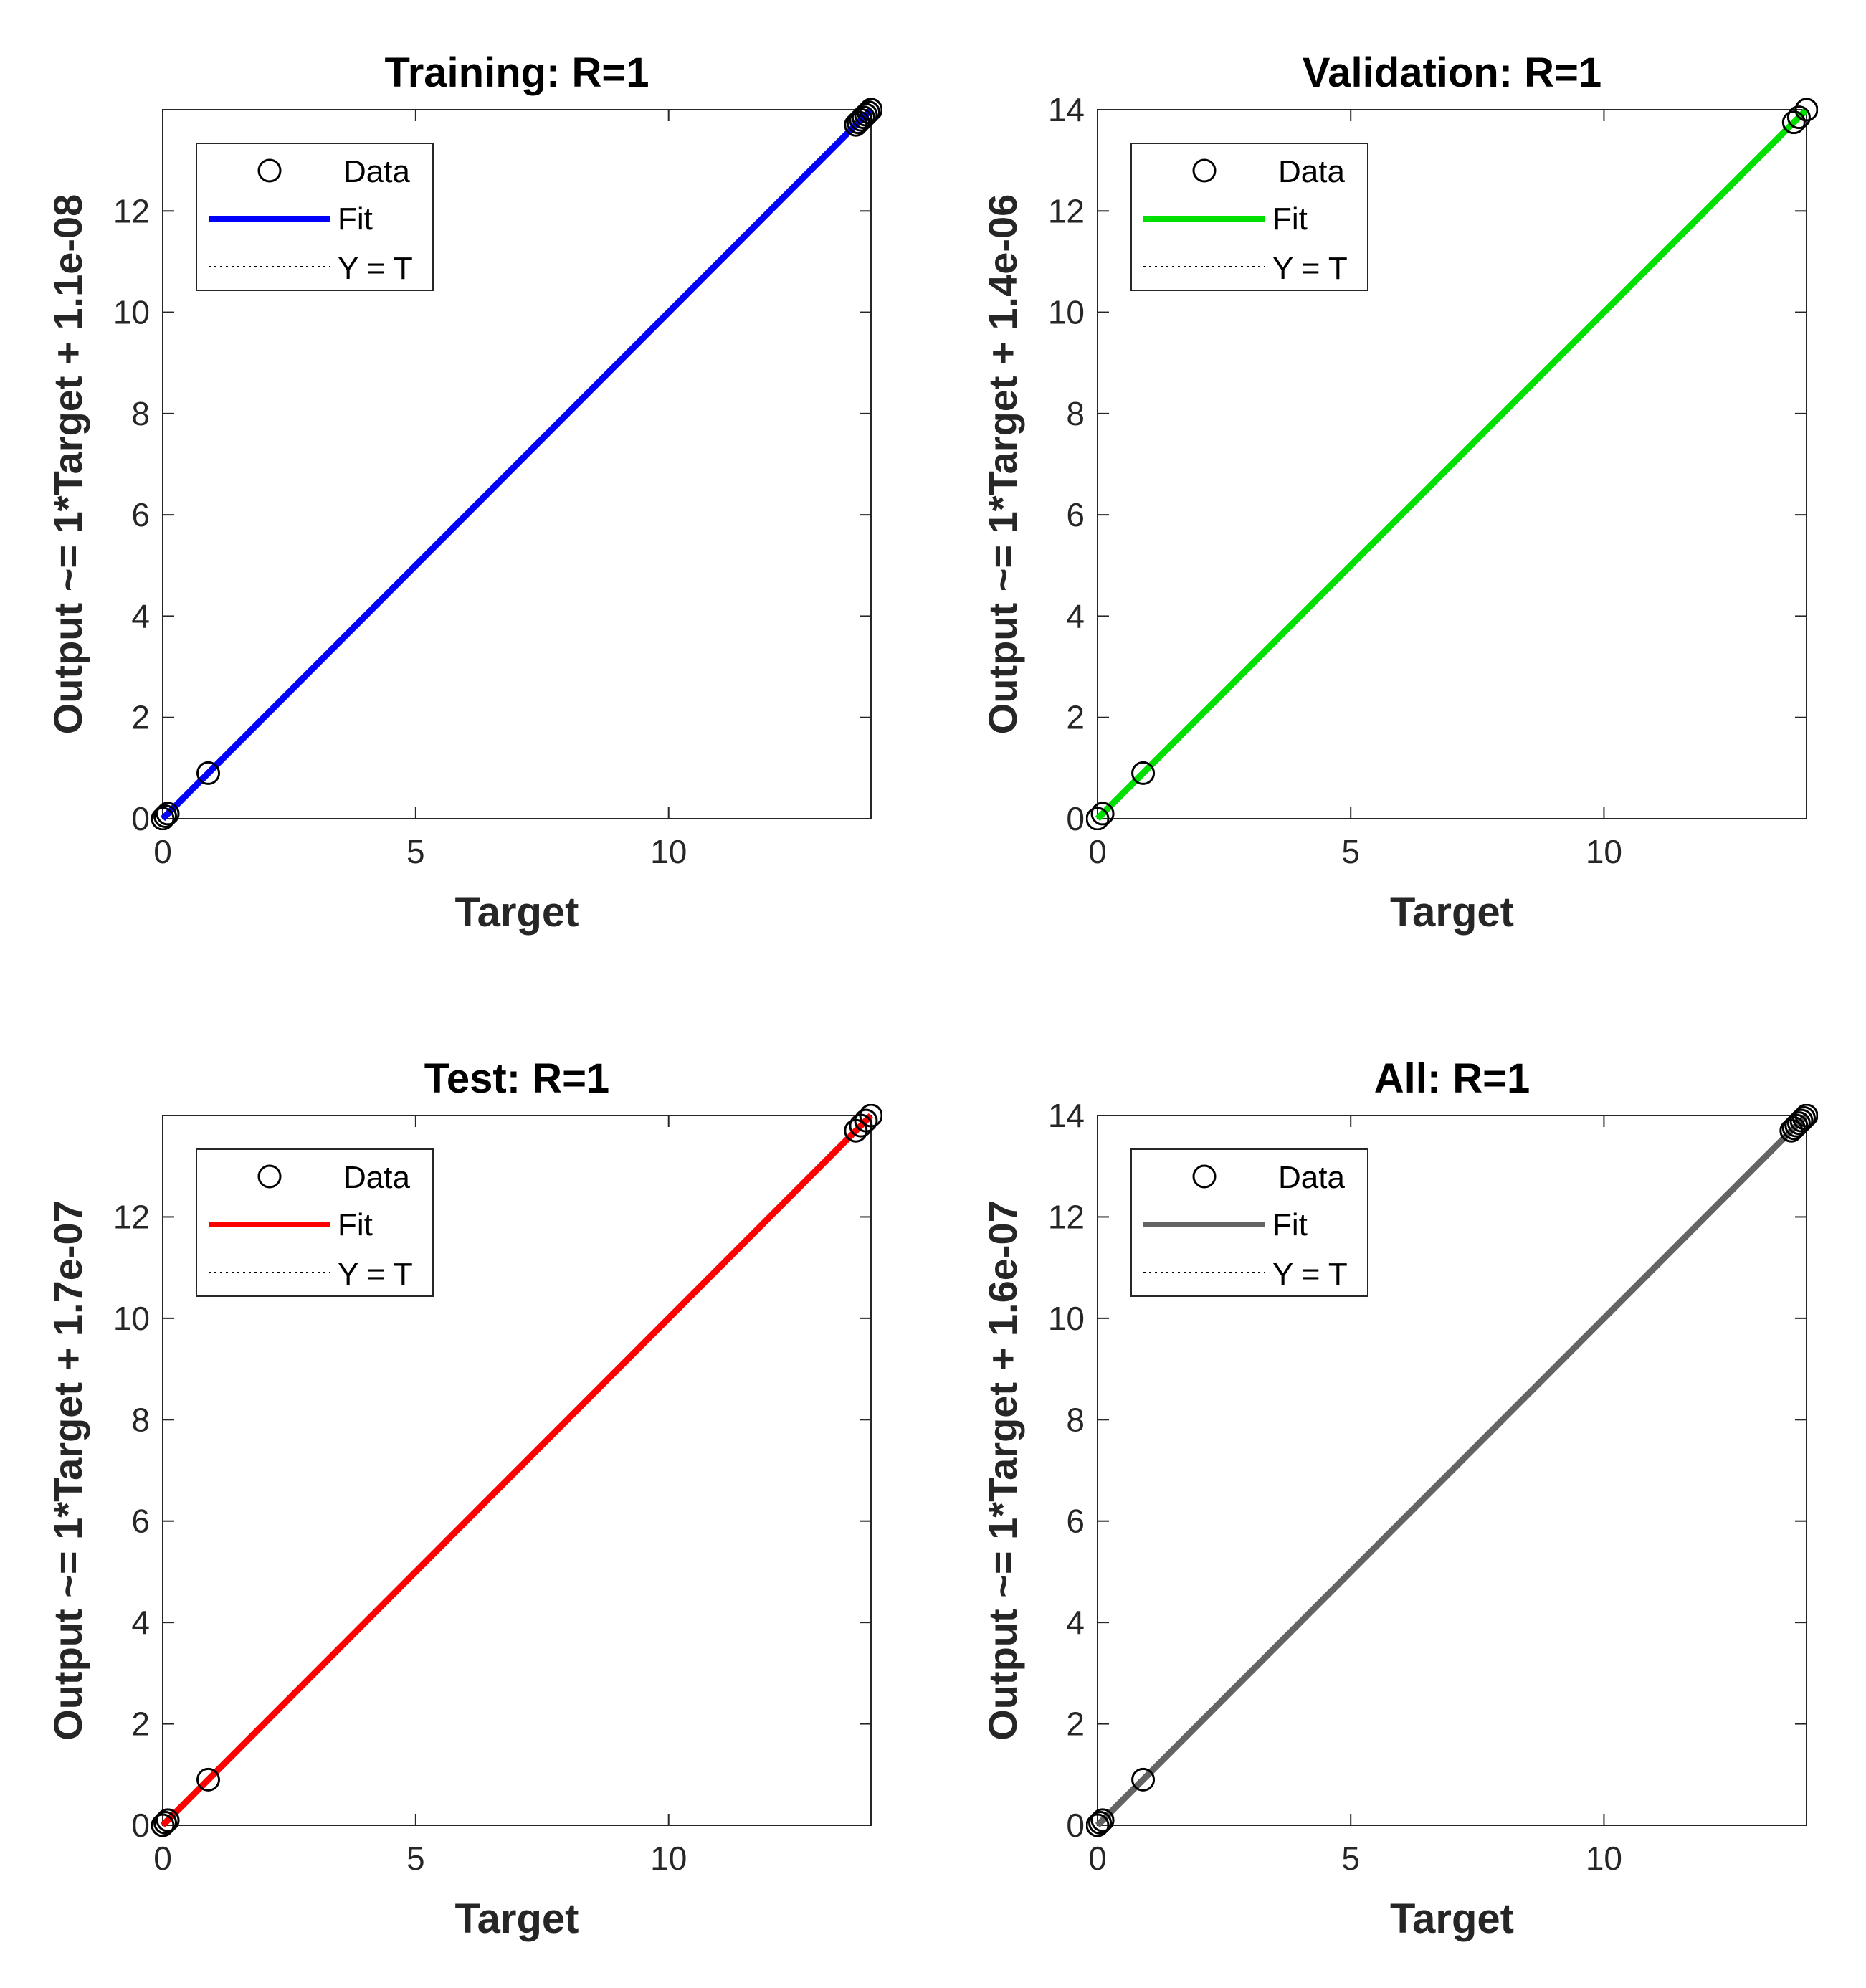 The width and height of the screenshot is (1866, 1988). I want to click on chart3-ylabel: Output ~= 1*Target + 1.7e-07, so click(67, 1471).